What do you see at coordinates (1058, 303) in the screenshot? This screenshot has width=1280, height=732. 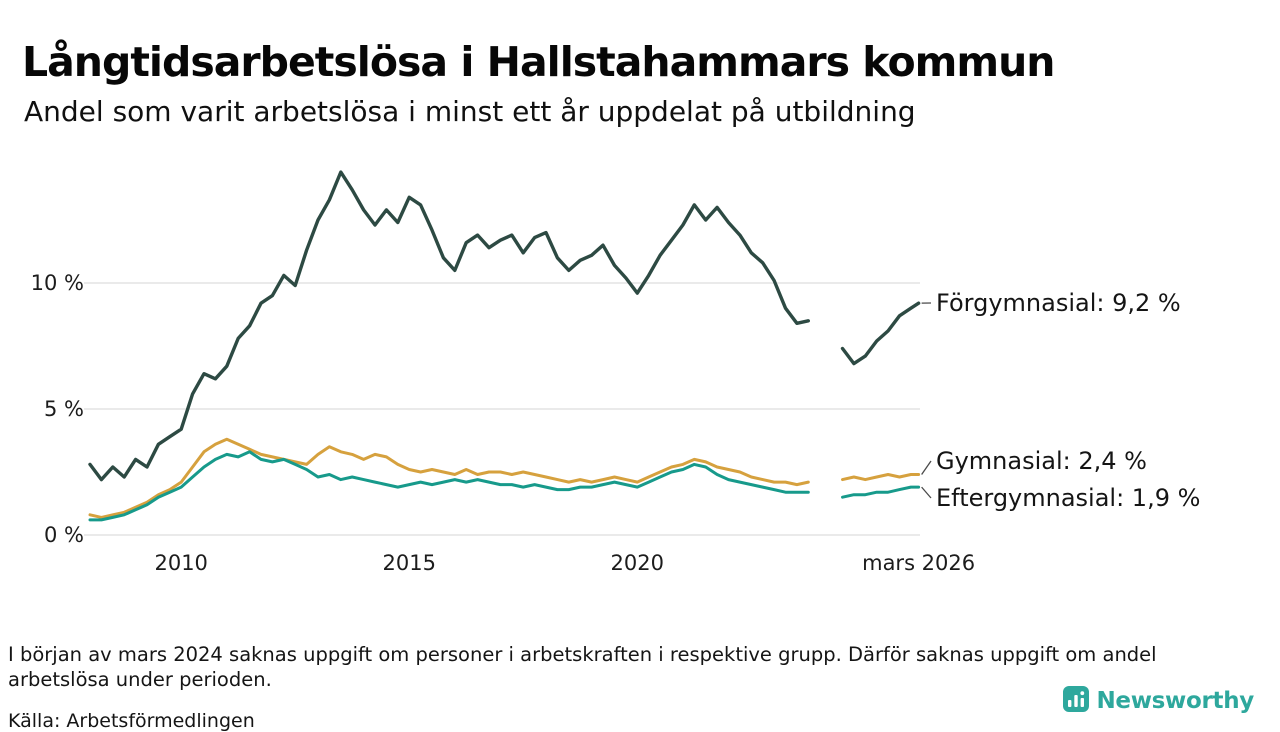 I see `series-label-forgymnasial: Förgymnasial: 9,2 %` at bounding box center [1058, 303].